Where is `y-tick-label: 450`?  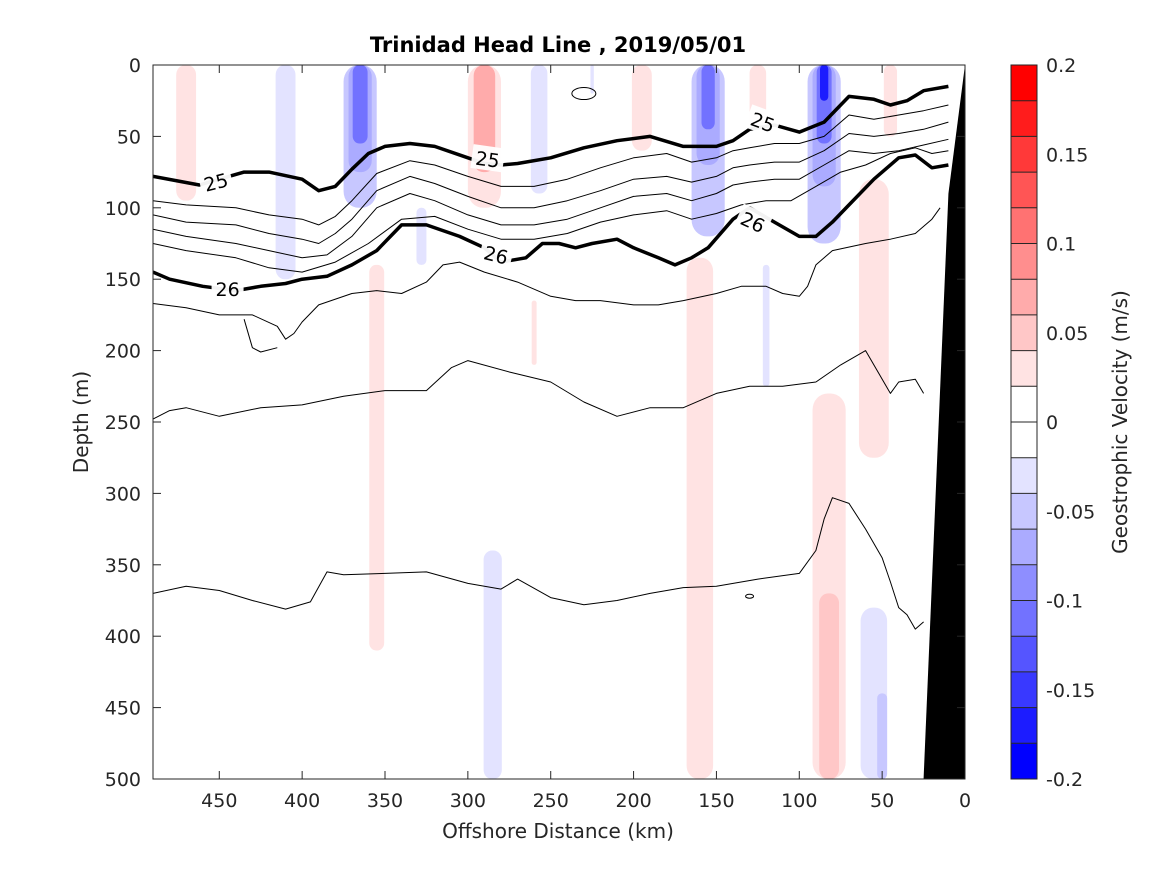 y-tick-label: 450 is located at coordinates (123, 709).